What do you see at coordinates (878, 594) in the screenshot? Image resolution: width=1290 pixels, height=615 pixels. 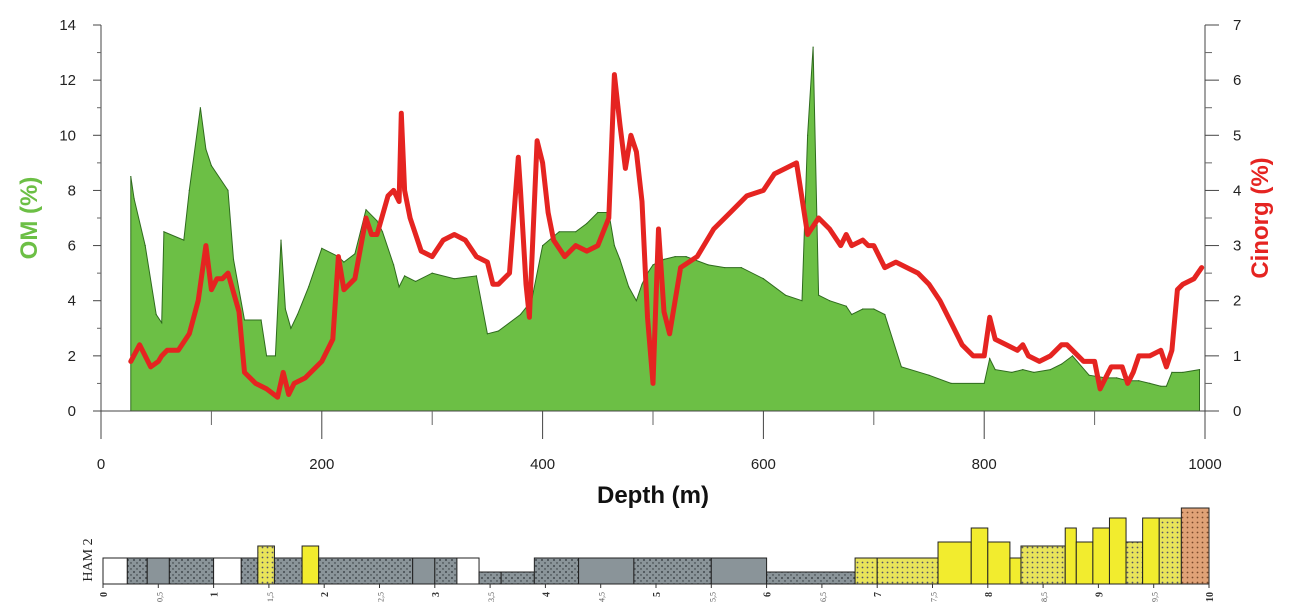 I see `strip-tick-label: 7` at bounding box center [878, 594].